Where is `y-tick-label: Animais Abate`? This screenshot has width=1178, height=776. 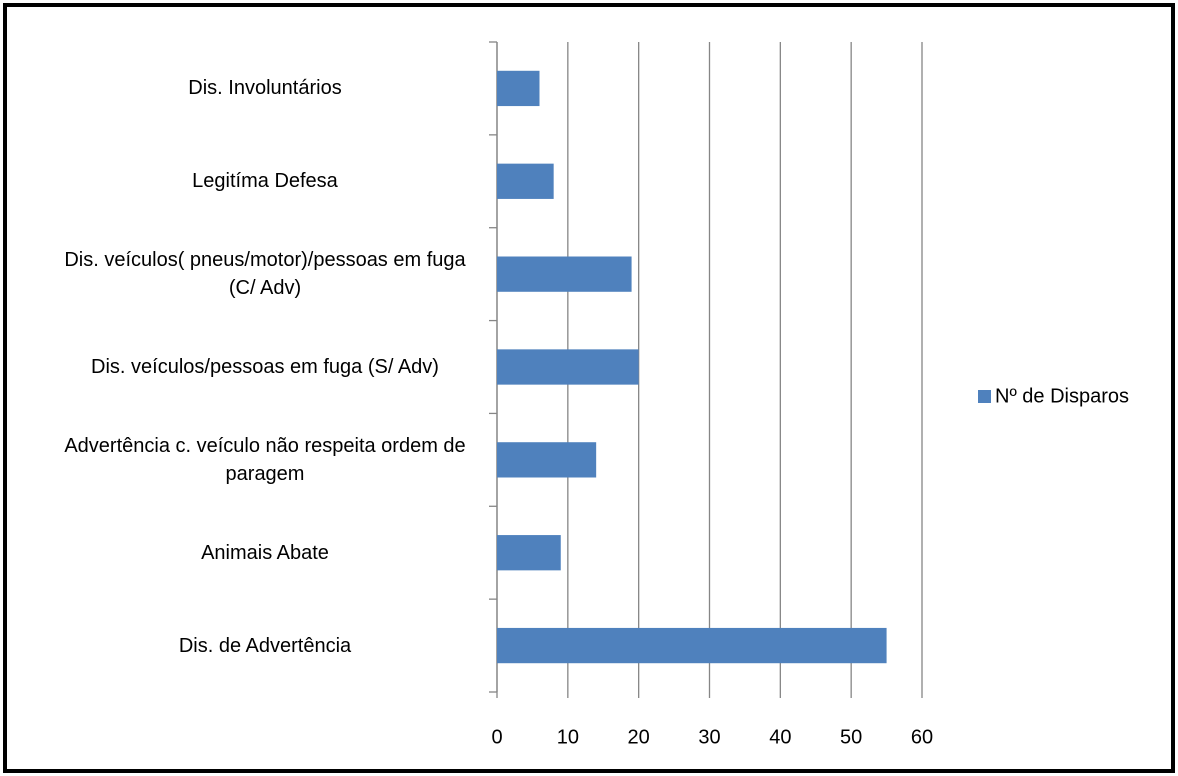 y-tick-label: Animais Abate is located at coordinates (265, 552).